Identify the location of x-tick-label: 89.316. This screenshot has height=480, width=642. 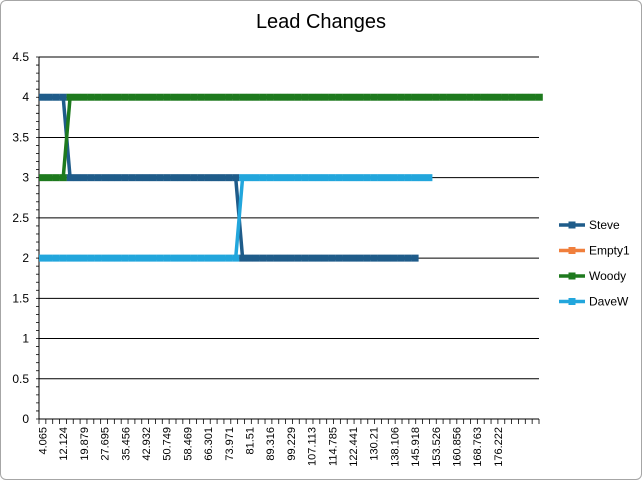
(271, 444).